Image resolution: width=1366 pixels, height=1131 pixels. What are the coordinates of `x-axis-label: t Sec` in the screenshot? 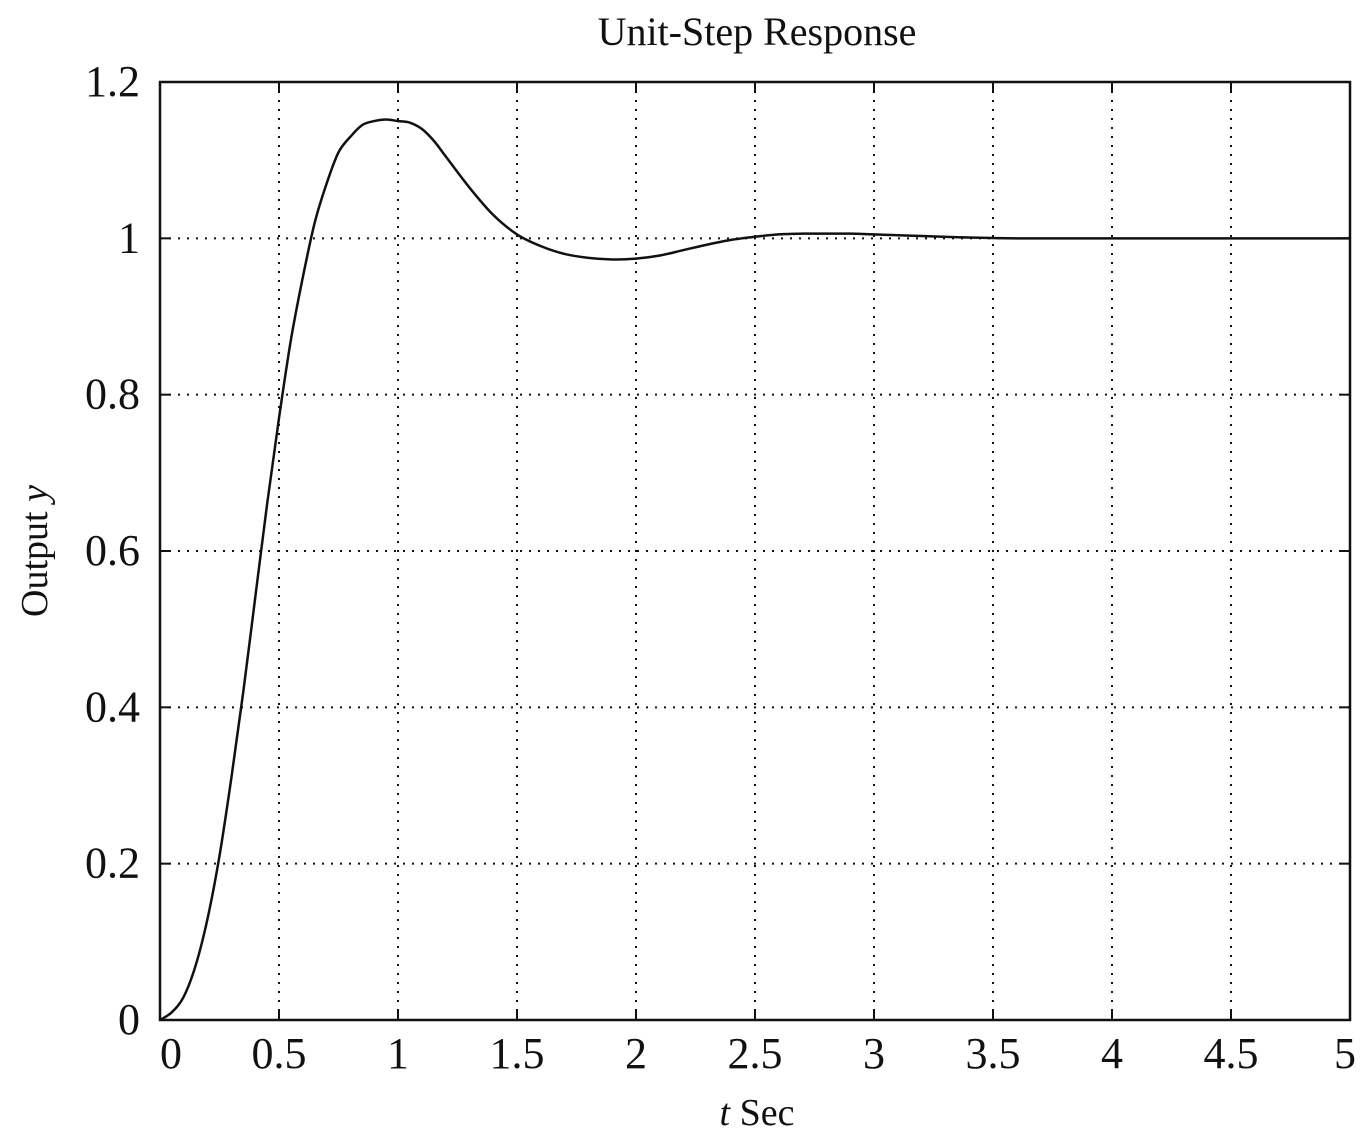 It's located at (757, 1111).